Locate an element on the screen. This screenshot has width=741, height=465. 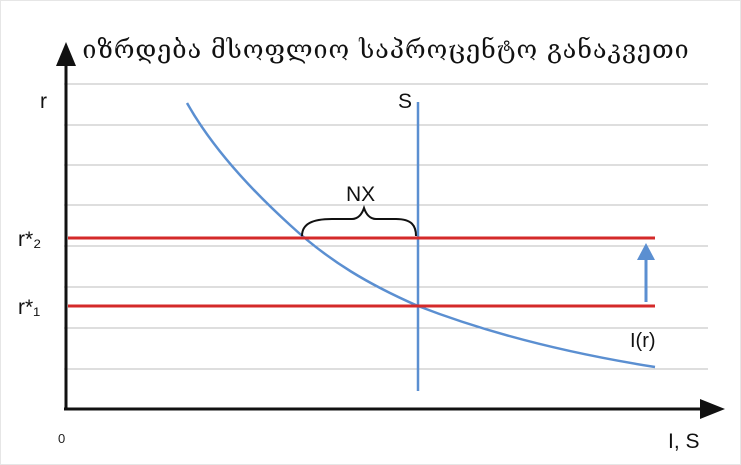
x-axis-label: I, S is located at coordinates (684, 441).